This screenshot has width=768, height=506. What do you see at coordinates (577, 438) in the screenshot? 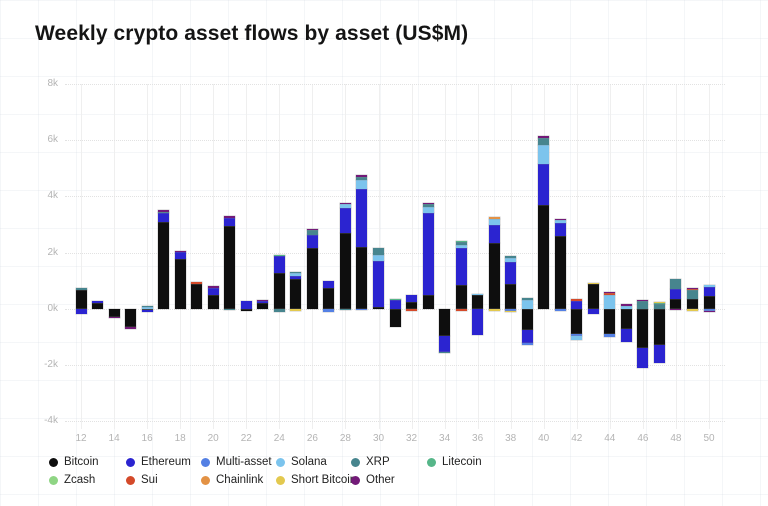
I see `x-axis-tick-label: 42` at bounding box center [577, 438].